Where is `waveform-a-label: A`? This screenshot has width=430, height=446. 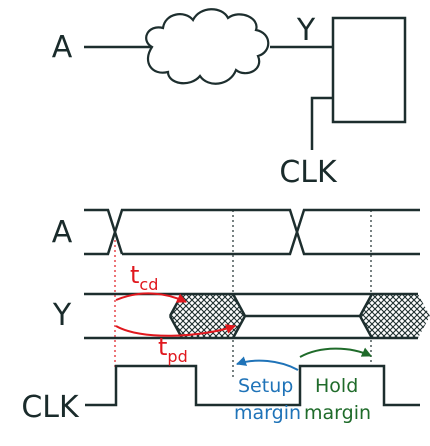 waveform-a-label: A is located at coordinates (62, 232).